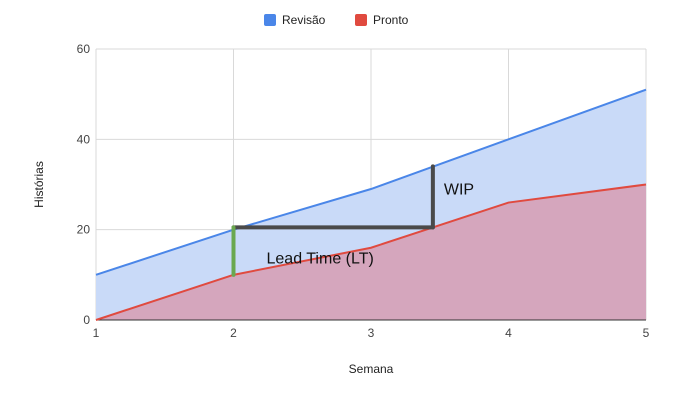 The height and width of the screenshot is (400, 687). What do you see at coordinates (270, 20) in the screenshot?
I see `legend-swatch-revisao` at bounding box center [270, 20].